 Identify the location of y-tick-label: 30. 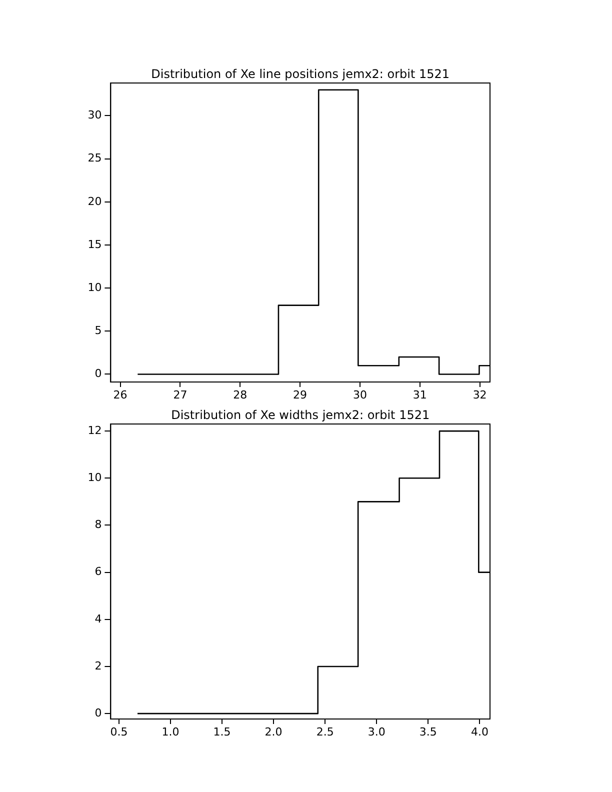
(95, 115).